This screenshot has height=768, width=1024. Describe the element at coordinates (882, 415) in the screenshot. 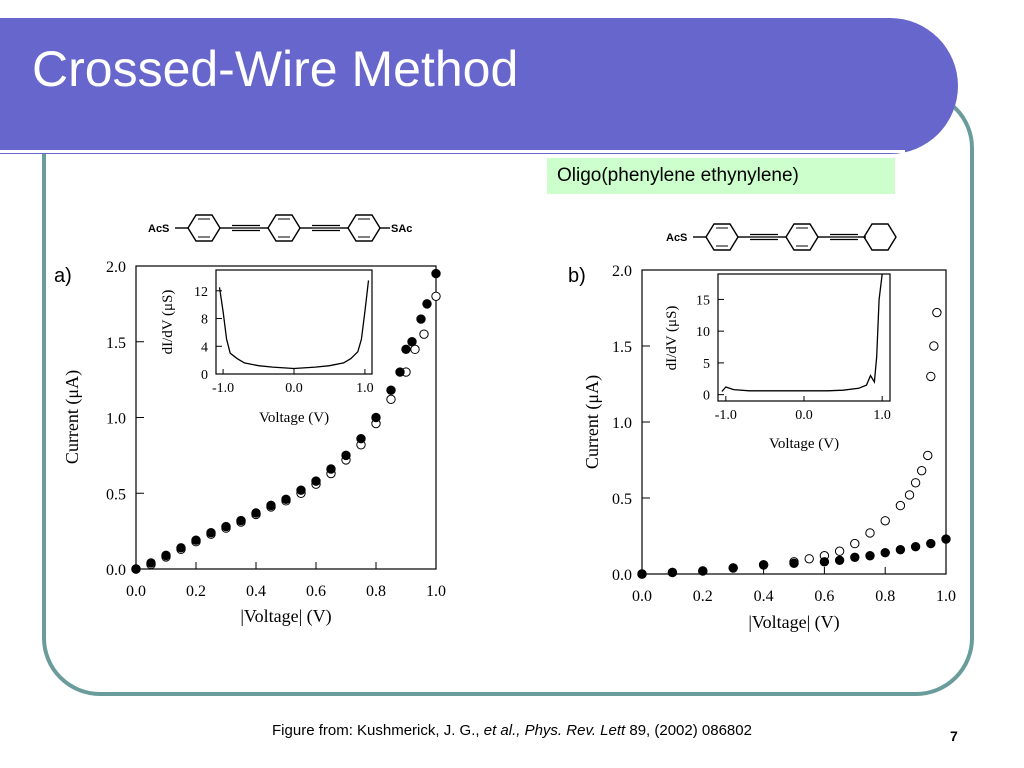

I see `chart-b-inset-x-tick-label: 1.0` at that location.